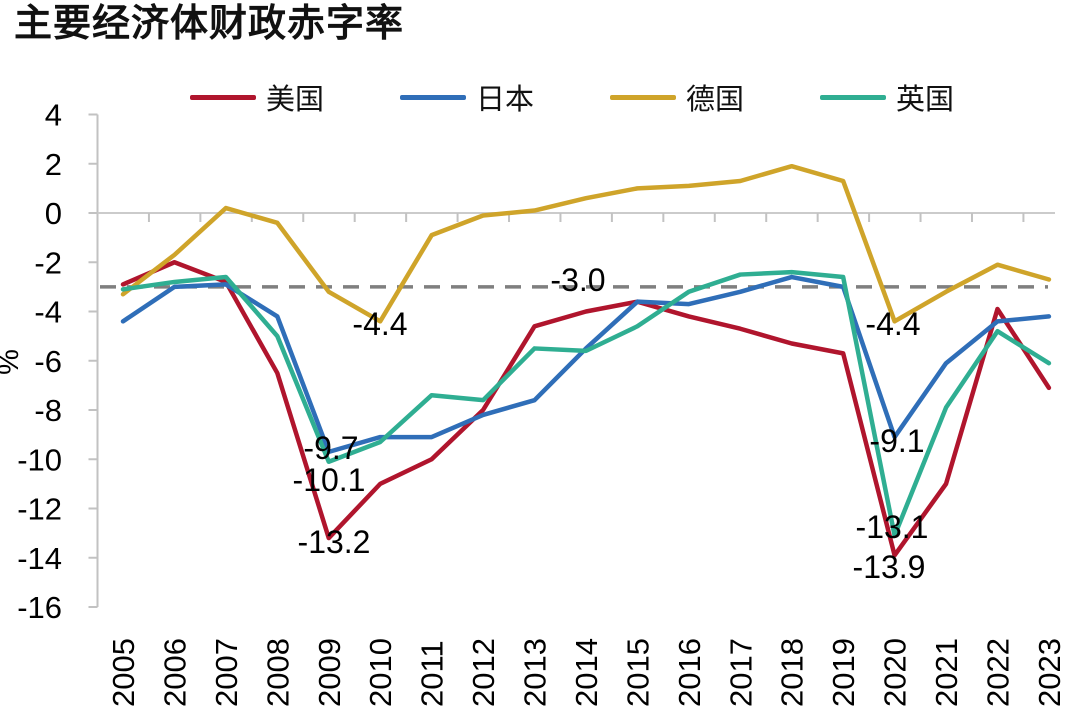 This screenshot has width=1080, height=709. What do you see at coordinates (12, 362) in the screenshot?
I see `y-axis-unit-label: %` at bounding box center [12, 362].